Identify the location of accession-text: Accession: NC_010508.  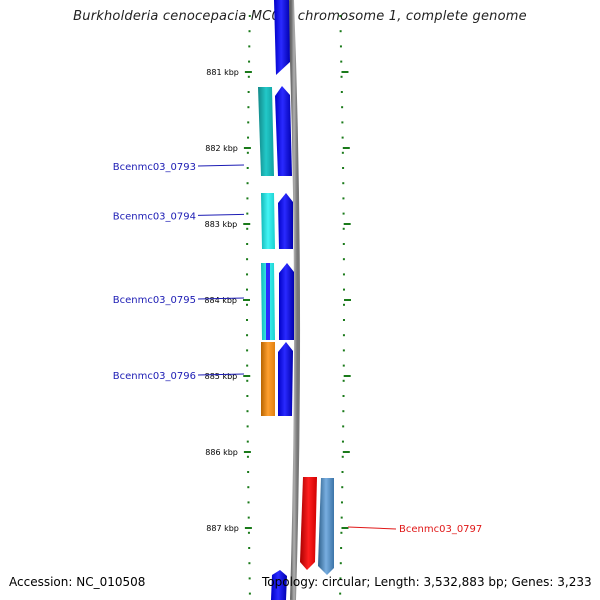
(77, 582).